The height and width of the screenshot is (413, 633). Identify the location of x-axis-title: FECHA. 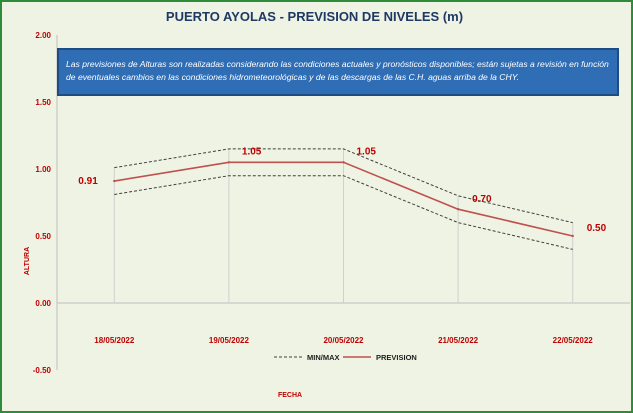
(290, 395).